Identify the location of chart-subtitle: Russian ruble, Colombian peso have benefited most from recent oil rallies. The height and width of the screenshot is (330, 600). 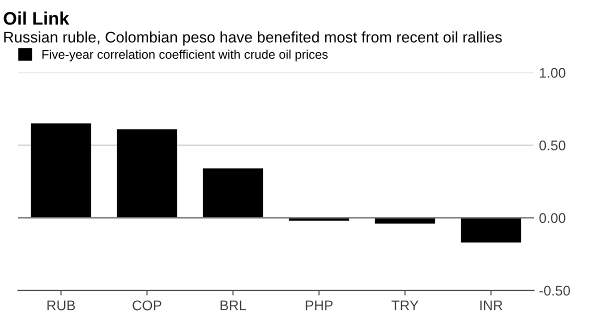
(253, 38).